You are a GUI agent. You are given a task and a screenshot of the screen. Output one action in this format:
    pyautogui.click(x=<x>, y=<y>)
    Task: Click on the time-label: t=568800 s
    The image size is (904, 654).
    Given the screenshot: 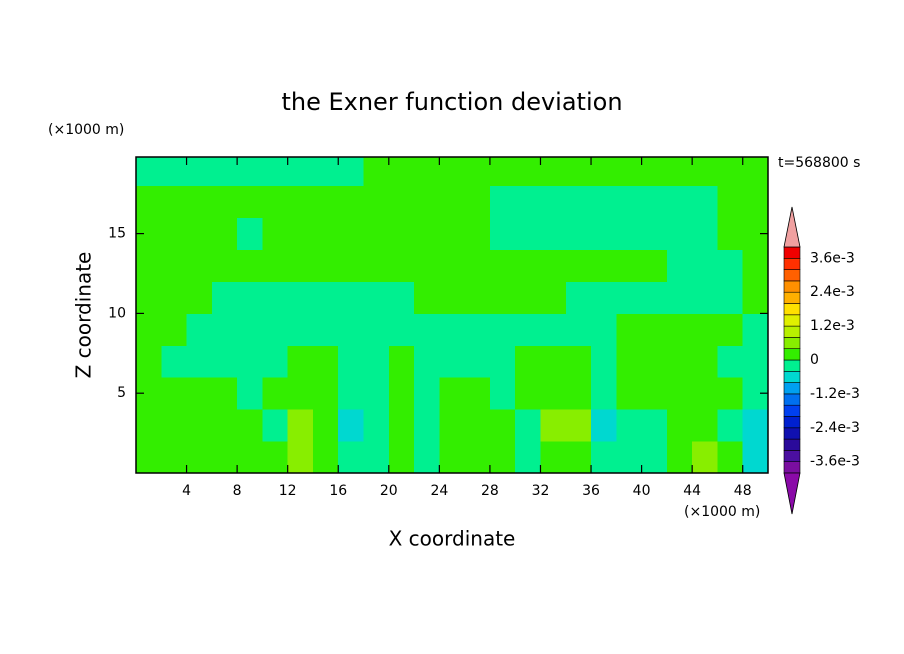 What is the action you would take?
    pyautogui.click(x=819, y=163)
    